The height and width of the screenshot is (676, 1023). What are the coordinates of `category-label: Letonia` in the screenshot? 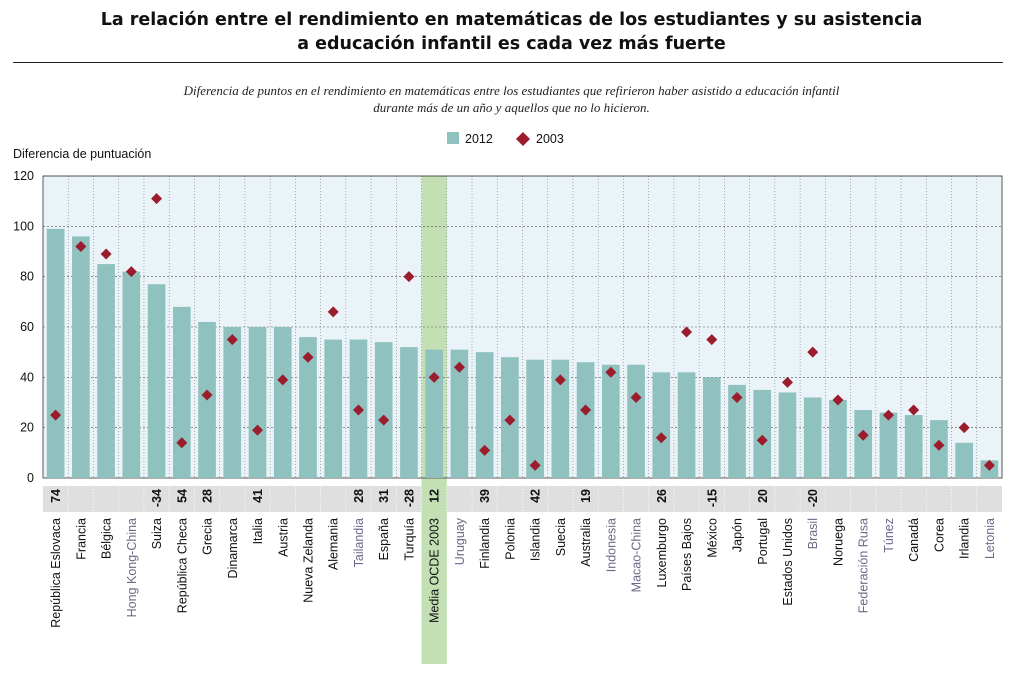 It's located at (990, 538).